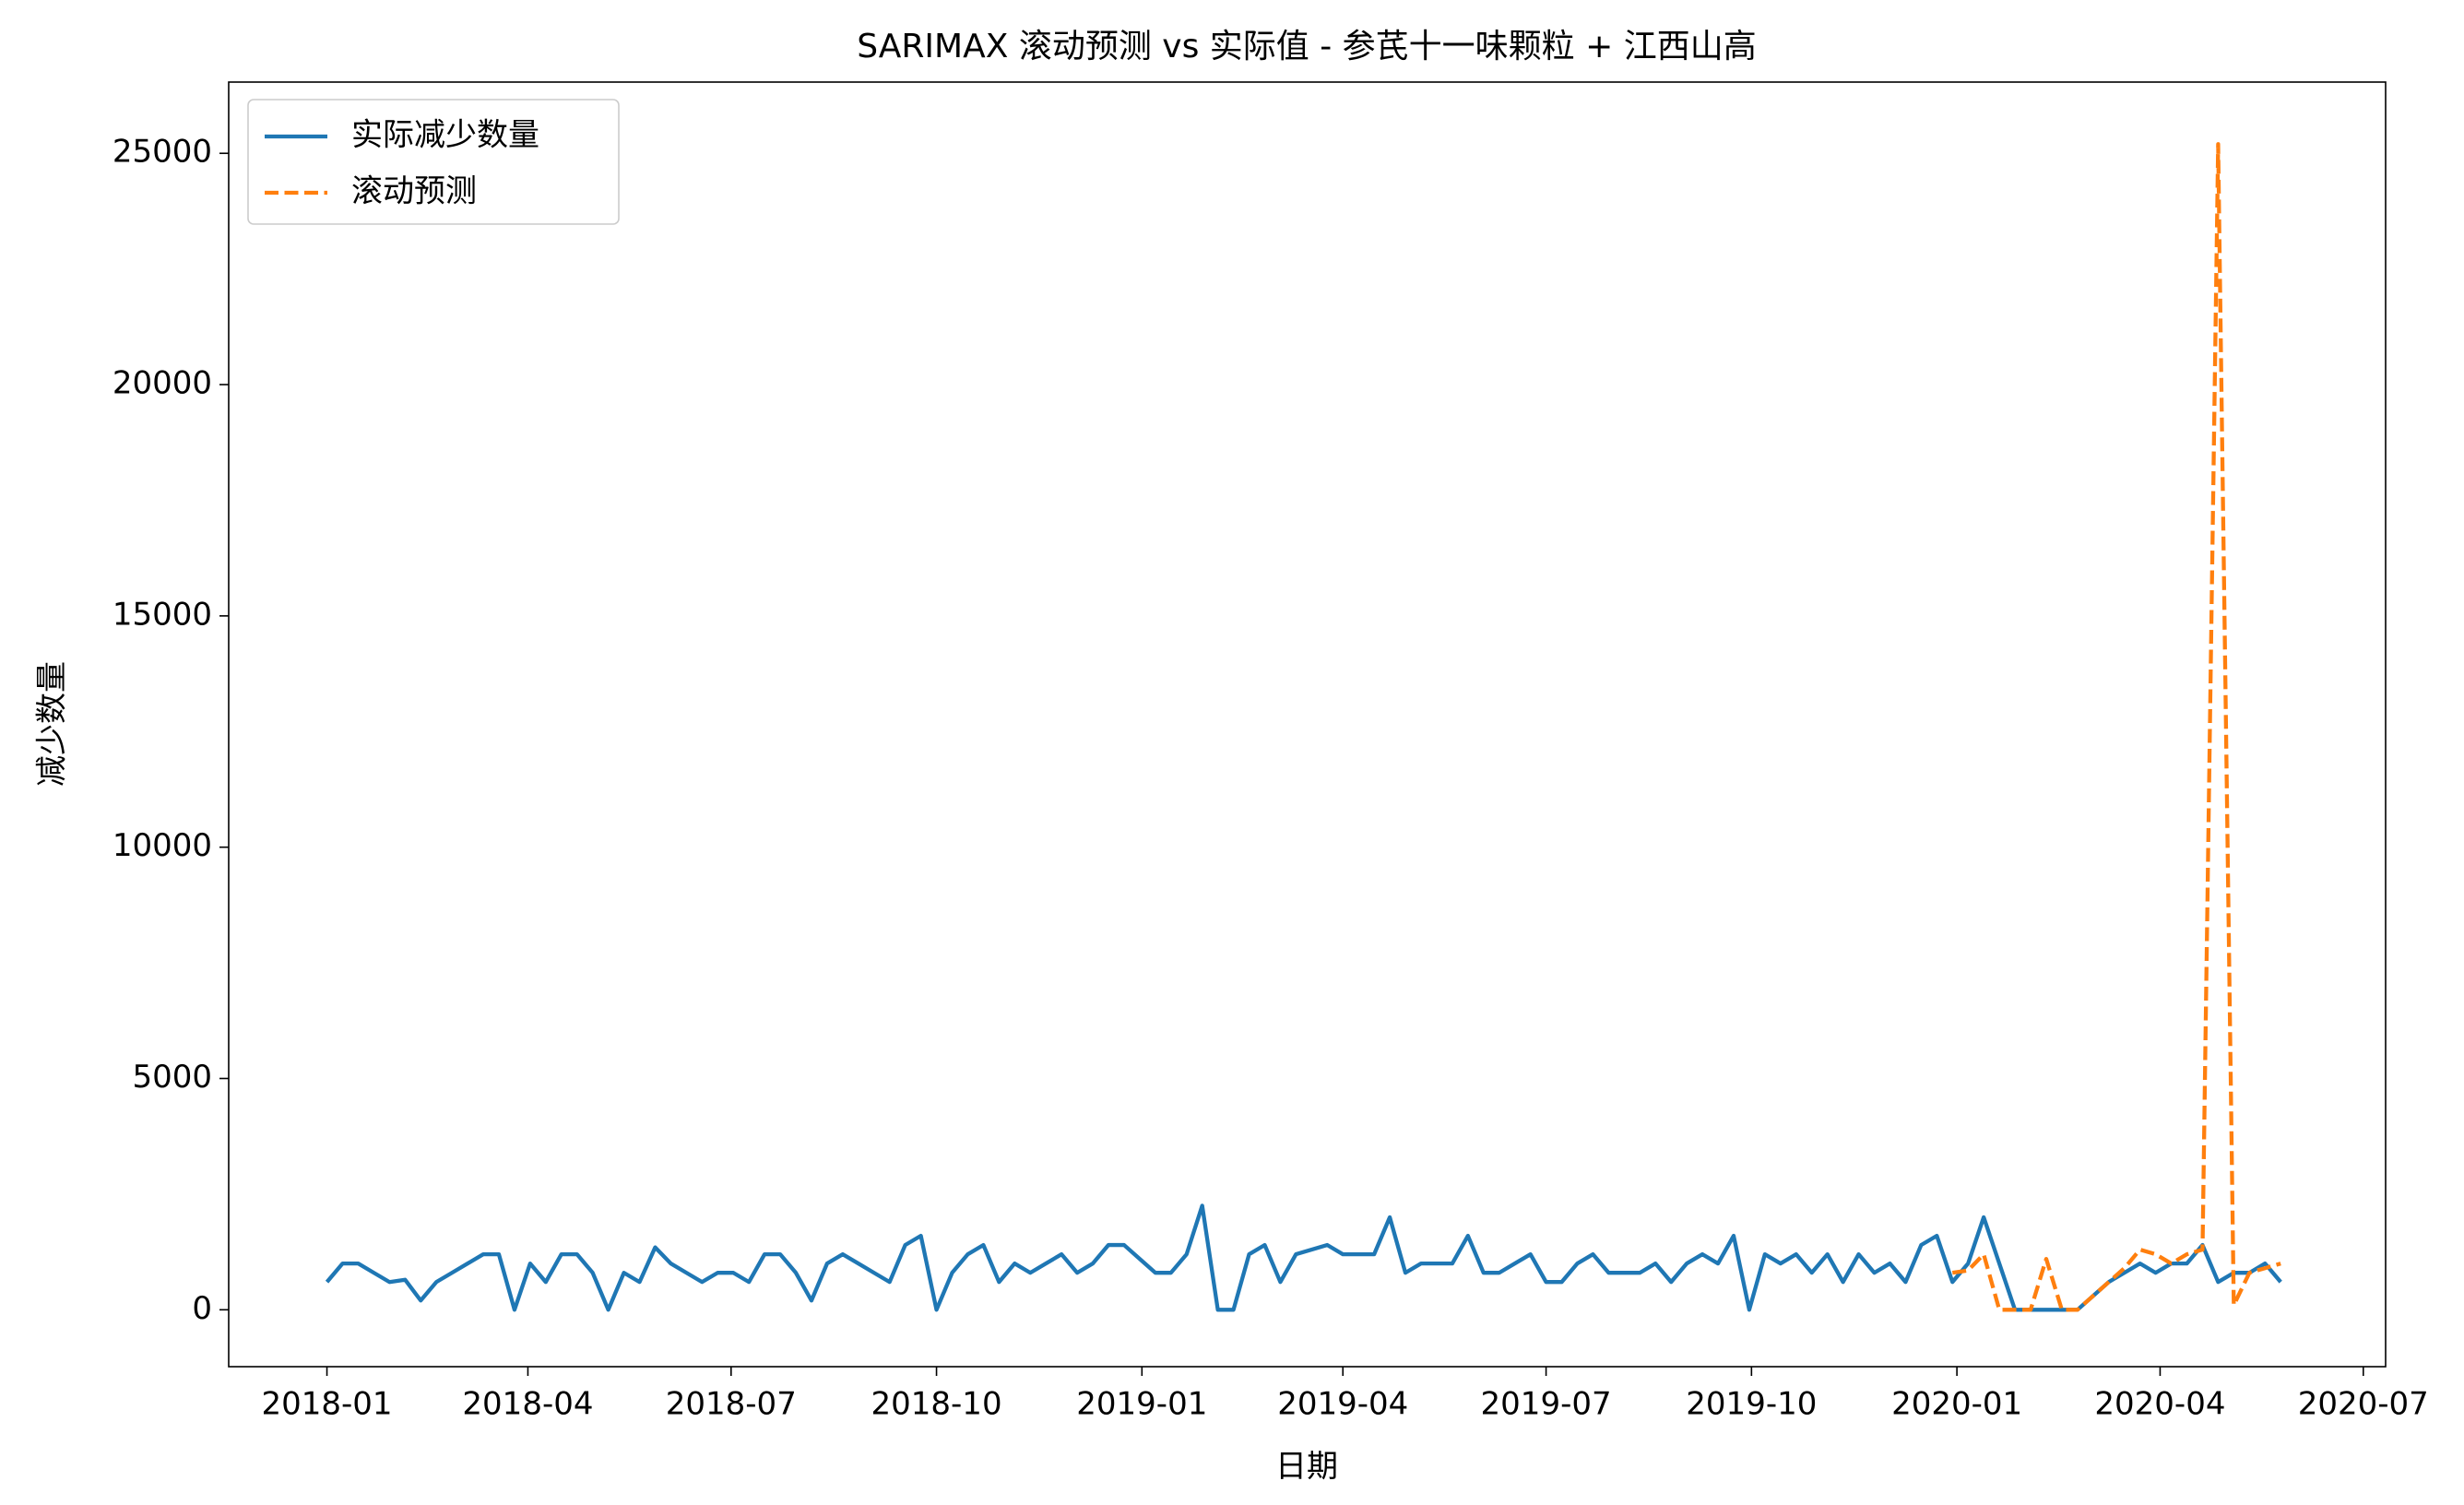 Image resolution: width=2464 pixels, height=1505 pixels. I want to click on y-tick-label: 5000, so click(172, 1077).